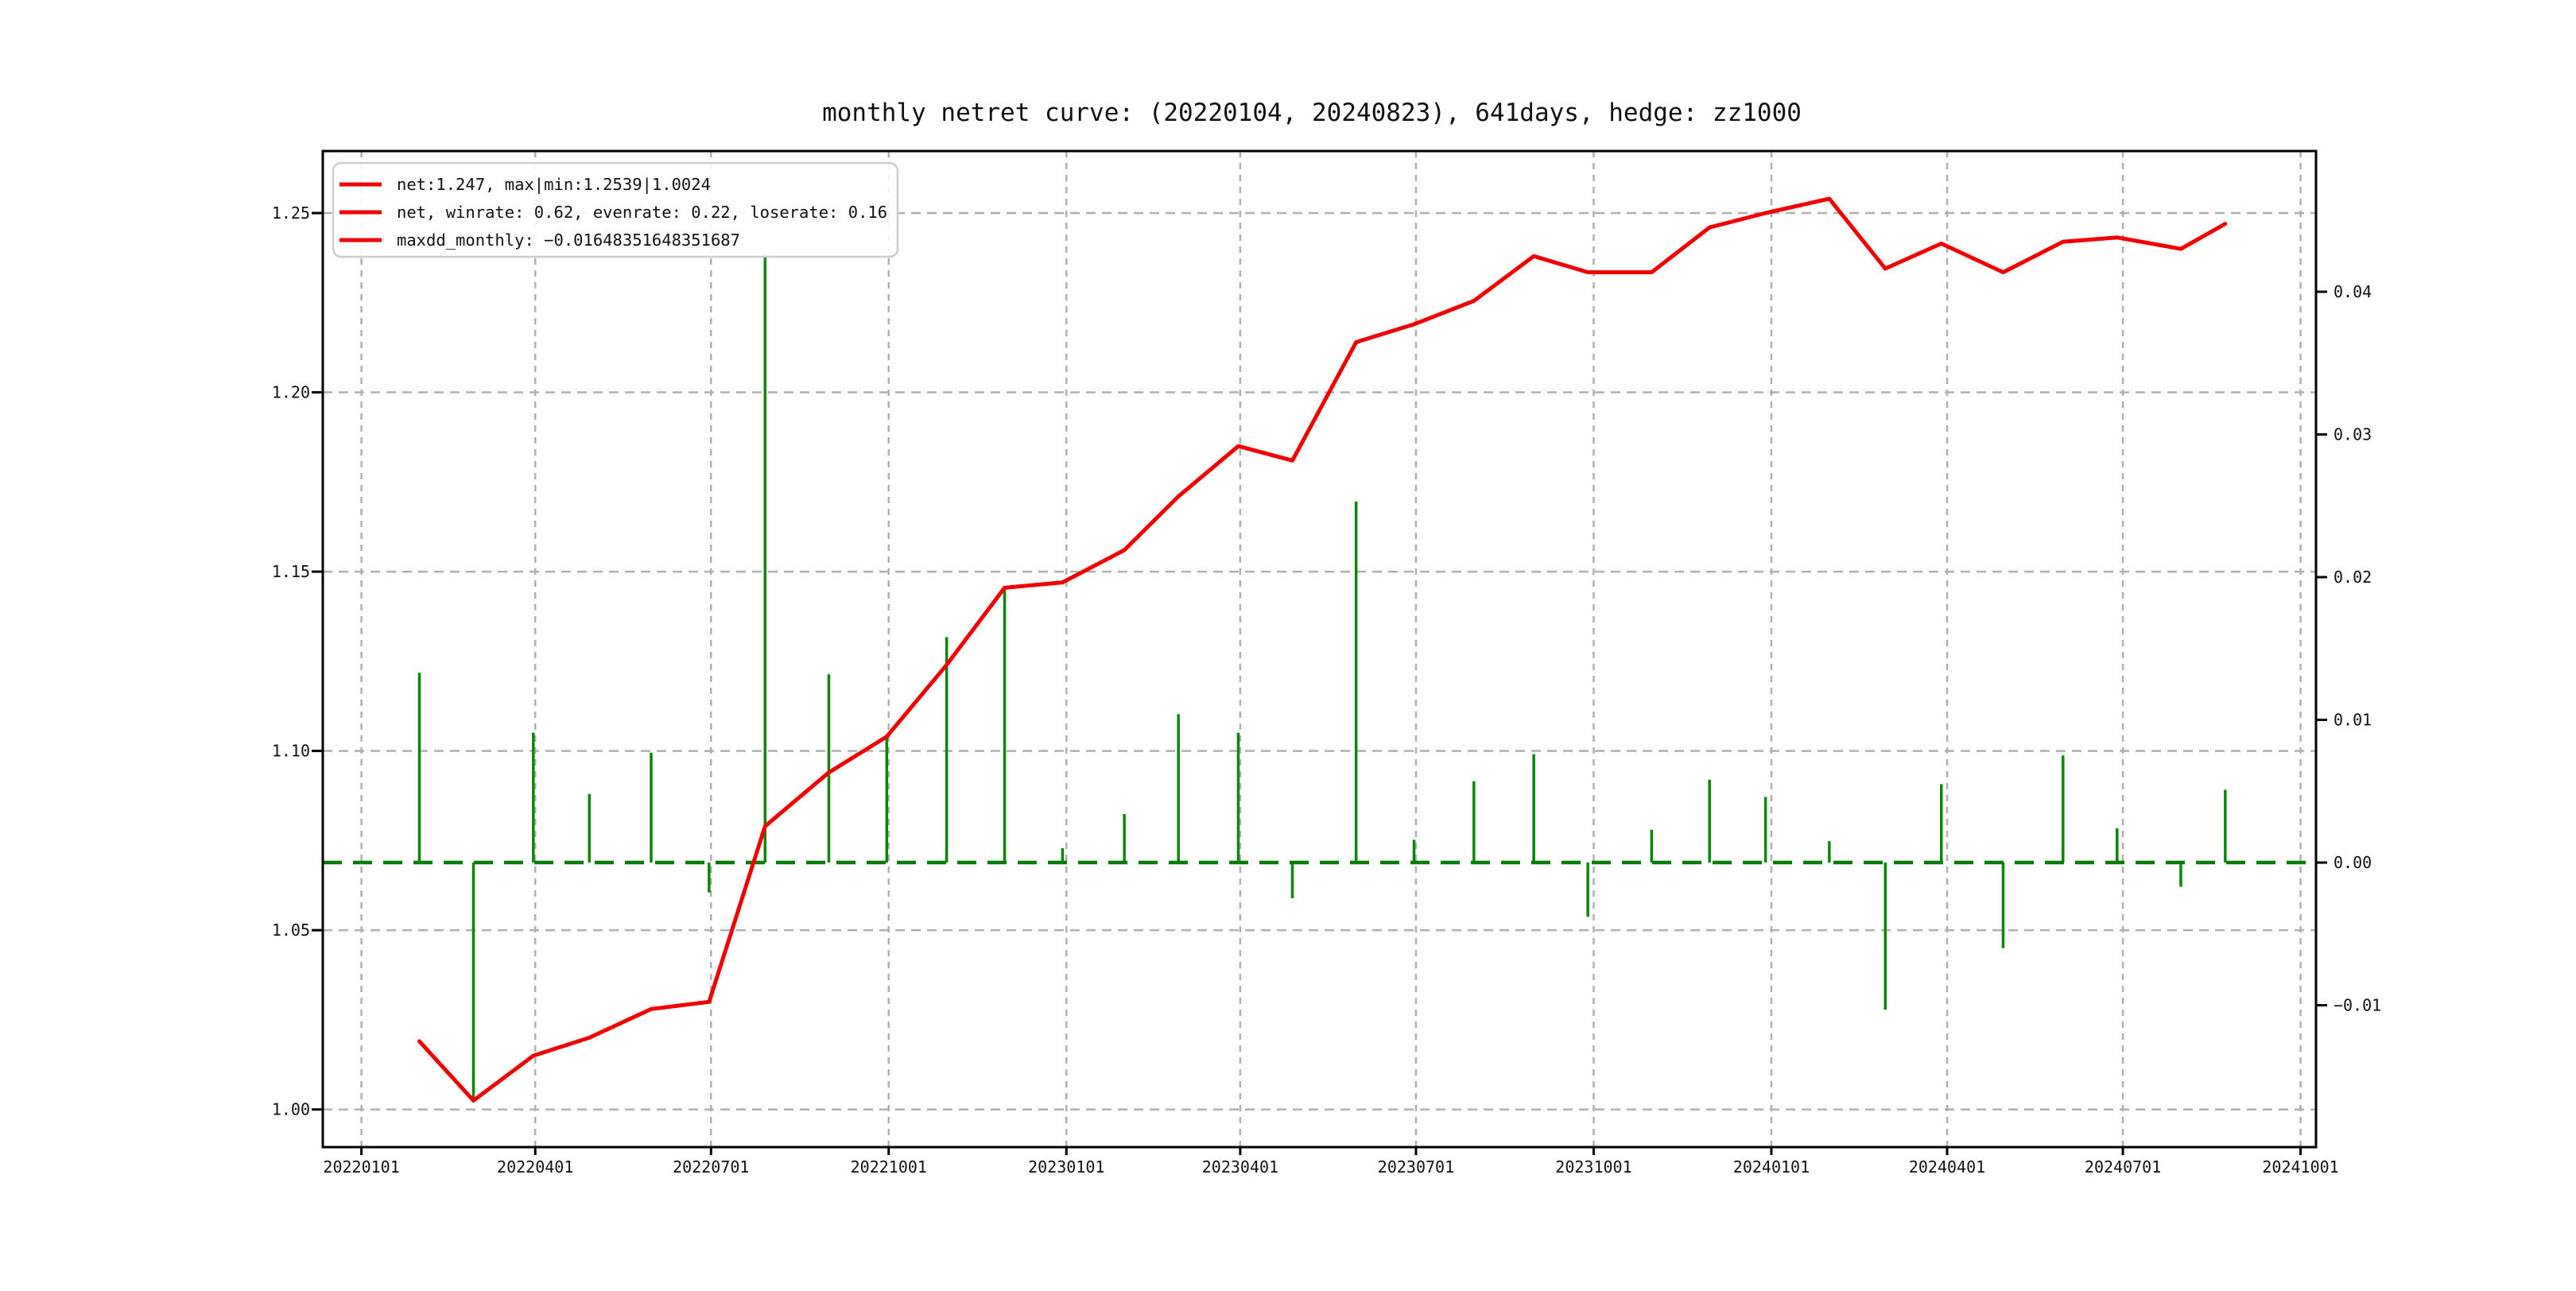 The image size is (2576, 1291). Describe the element at coordinates (1416, 1167) in the screenshot. I see `x-tick-label: 20230701` at that location.